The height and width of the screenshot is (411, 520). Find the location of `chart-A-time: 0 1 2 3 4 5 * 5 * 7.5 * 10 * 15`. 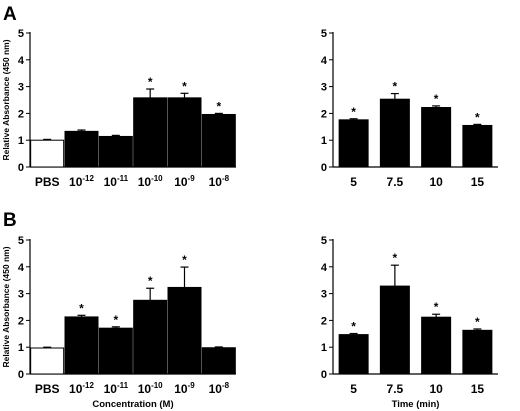

chart-A-time: 0 1 2 3 4 5 * 5 * 7.5 * 10 * 15 is located at coordinates (409, 108).